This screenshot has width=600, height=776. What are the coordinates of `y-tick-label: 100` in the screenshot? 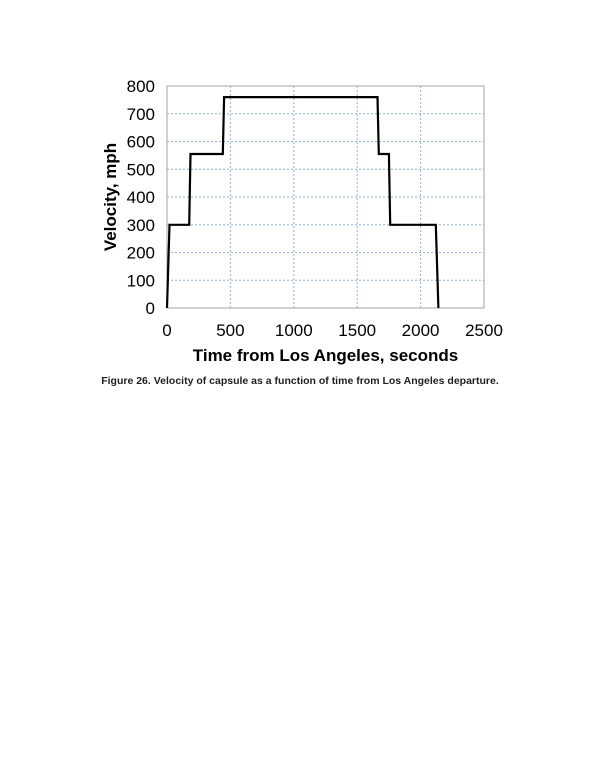 It's located at (141, 280).